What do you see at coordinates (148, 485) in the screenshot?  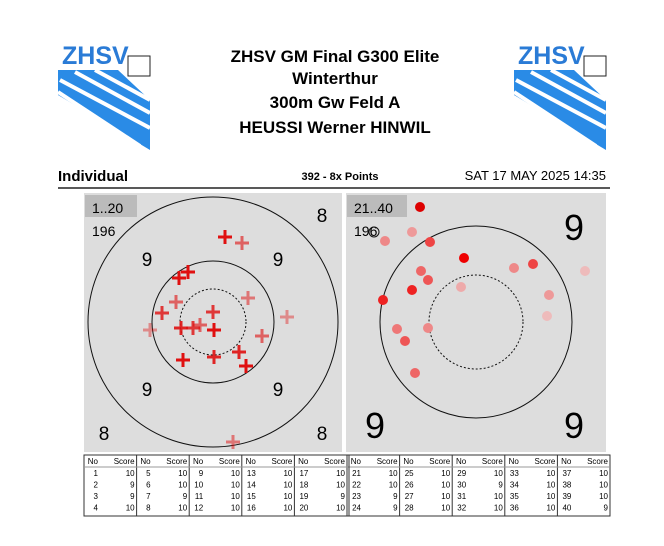 I see `shot-no: 6` at bounding box center [148, 485].